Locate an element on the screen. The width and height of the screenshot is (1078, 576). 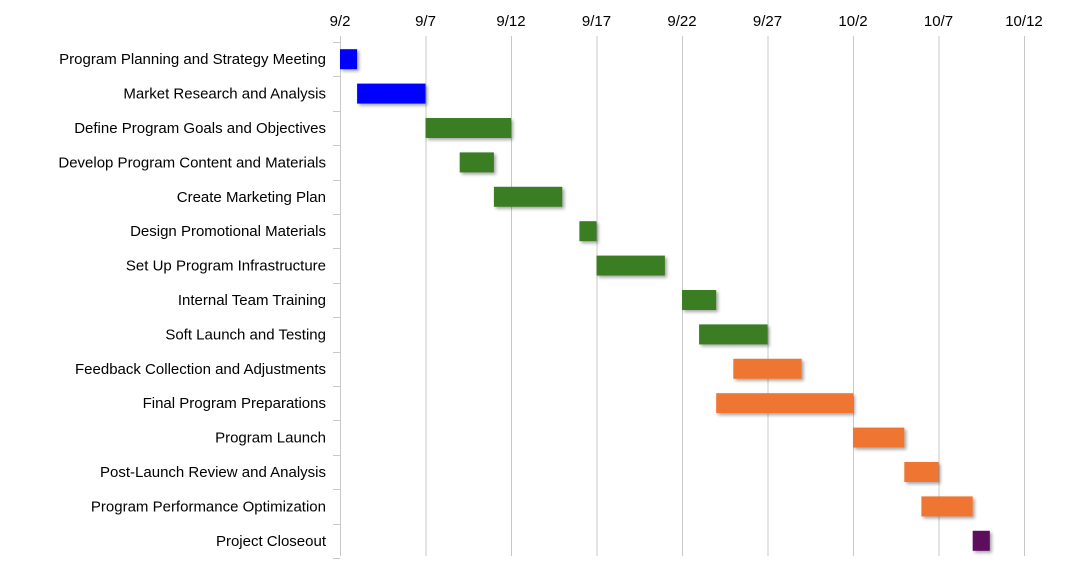
task-label: Final Program Preparations is located at coordinates (234, 403).